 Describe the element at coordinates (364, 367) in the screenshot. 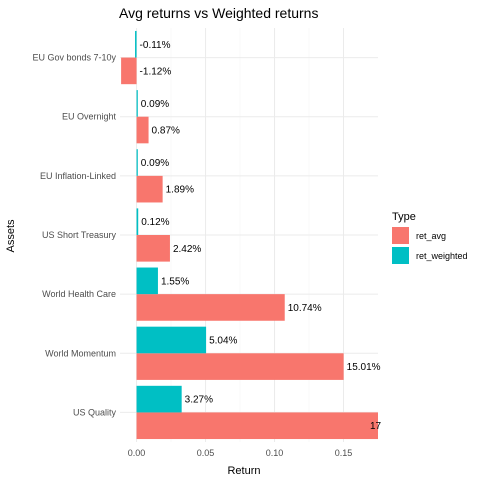

I see `data-label-ret_avg: 15.01%` at that location.